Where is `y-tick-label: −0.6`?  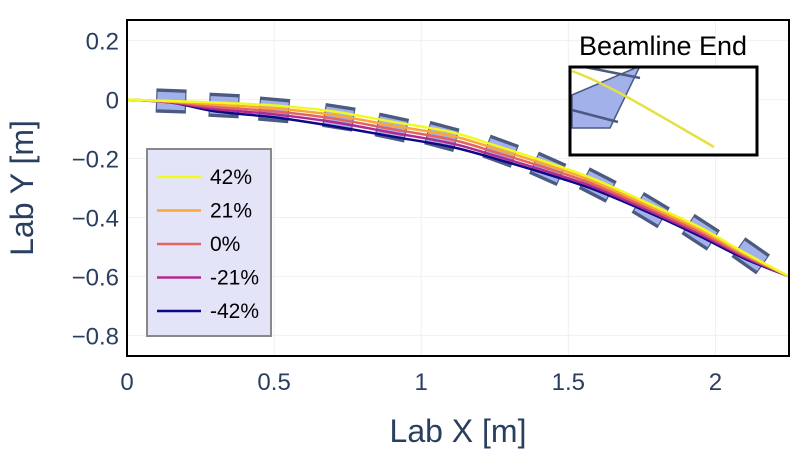
y-tick-label: −0.6 is located at coordinates (95, 277).